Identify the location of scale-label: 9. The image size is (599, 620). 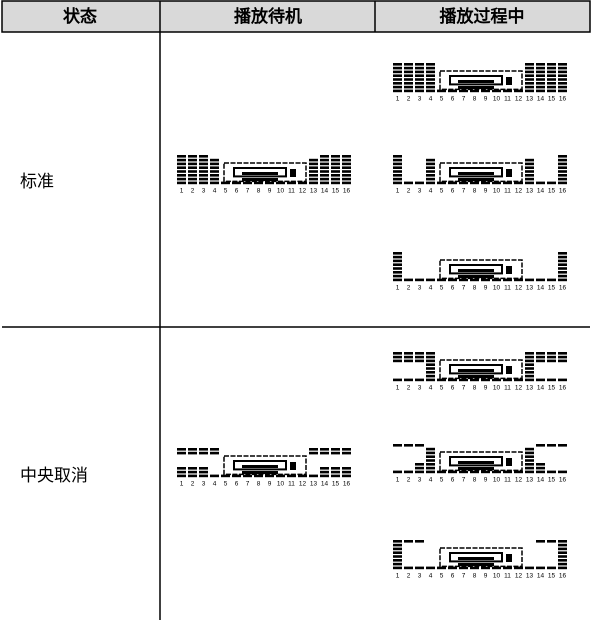
(270, 483).